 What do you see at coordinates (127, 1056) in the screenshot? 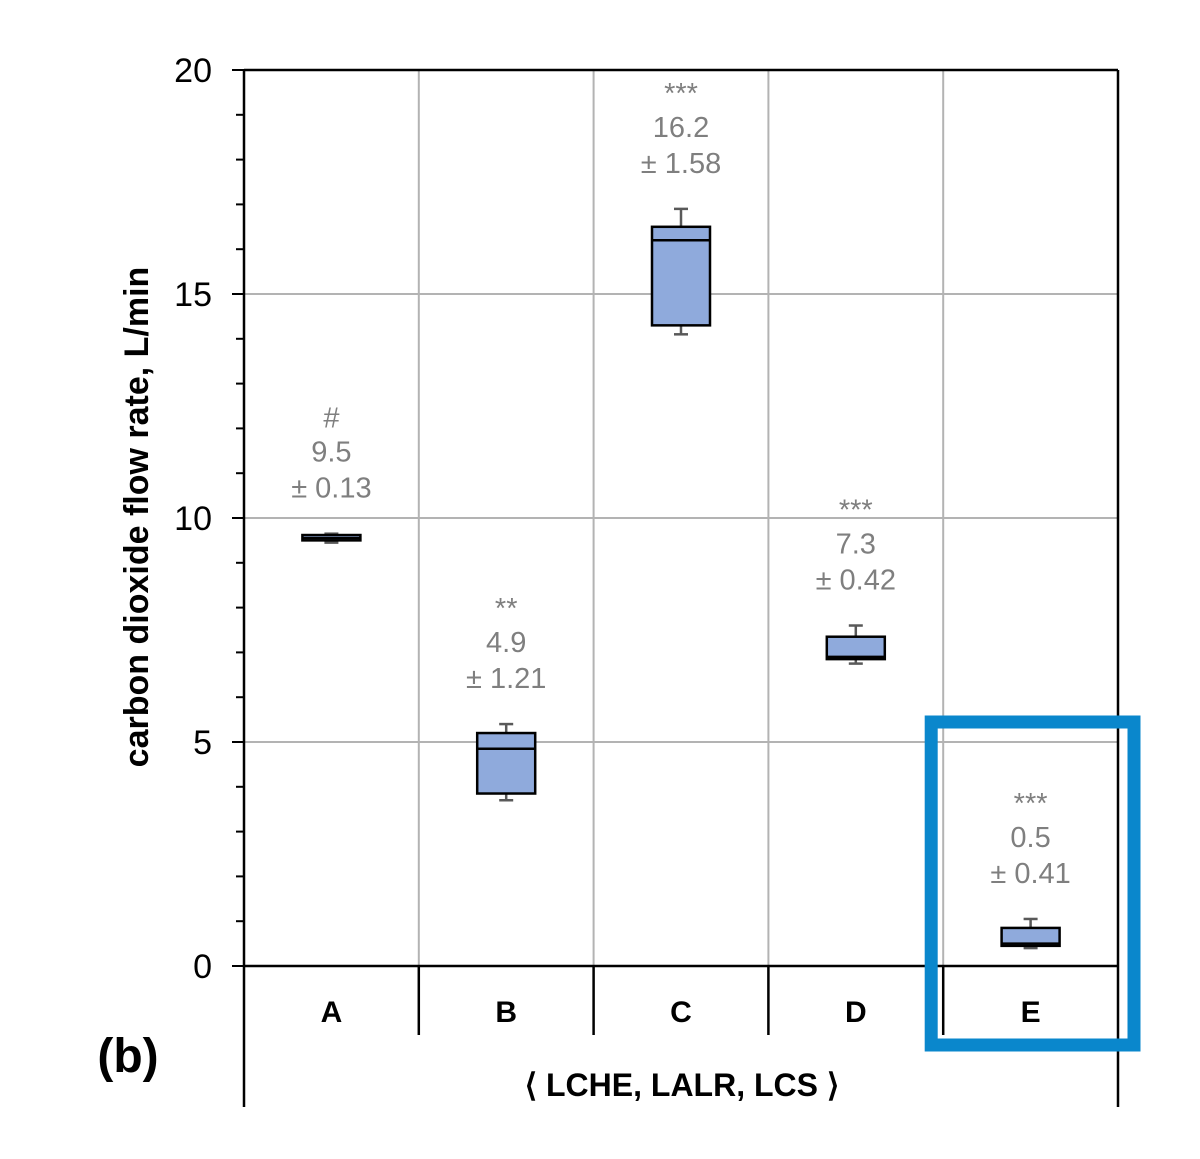
I see `panel-label: (b)` at bounding box center [127, 1056].